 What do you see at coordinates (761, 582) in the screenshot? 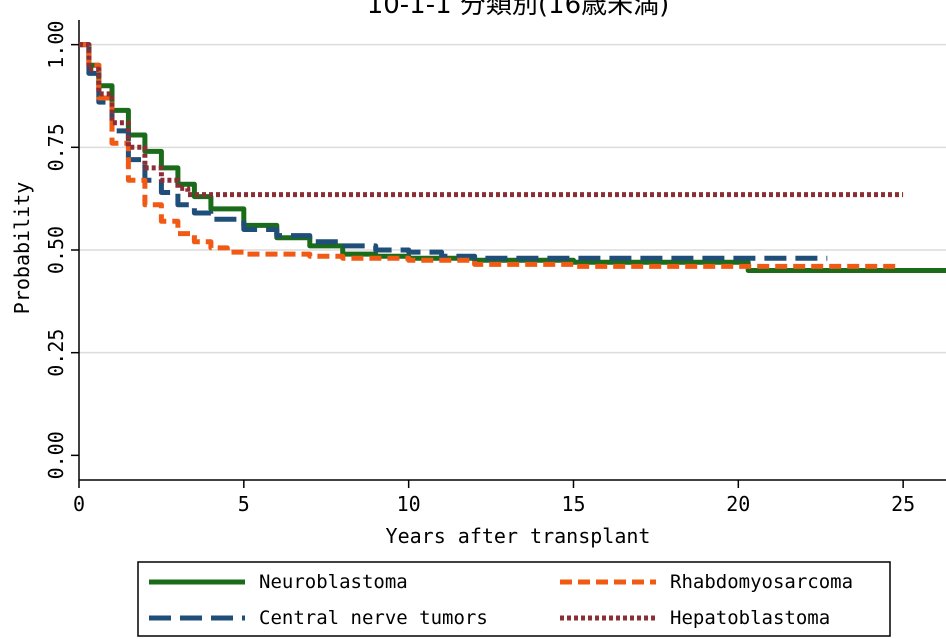
I see `legend-label-rhabdomyosarcoma: Rhabdomyosarcoma` at bounding box center [761, 582].